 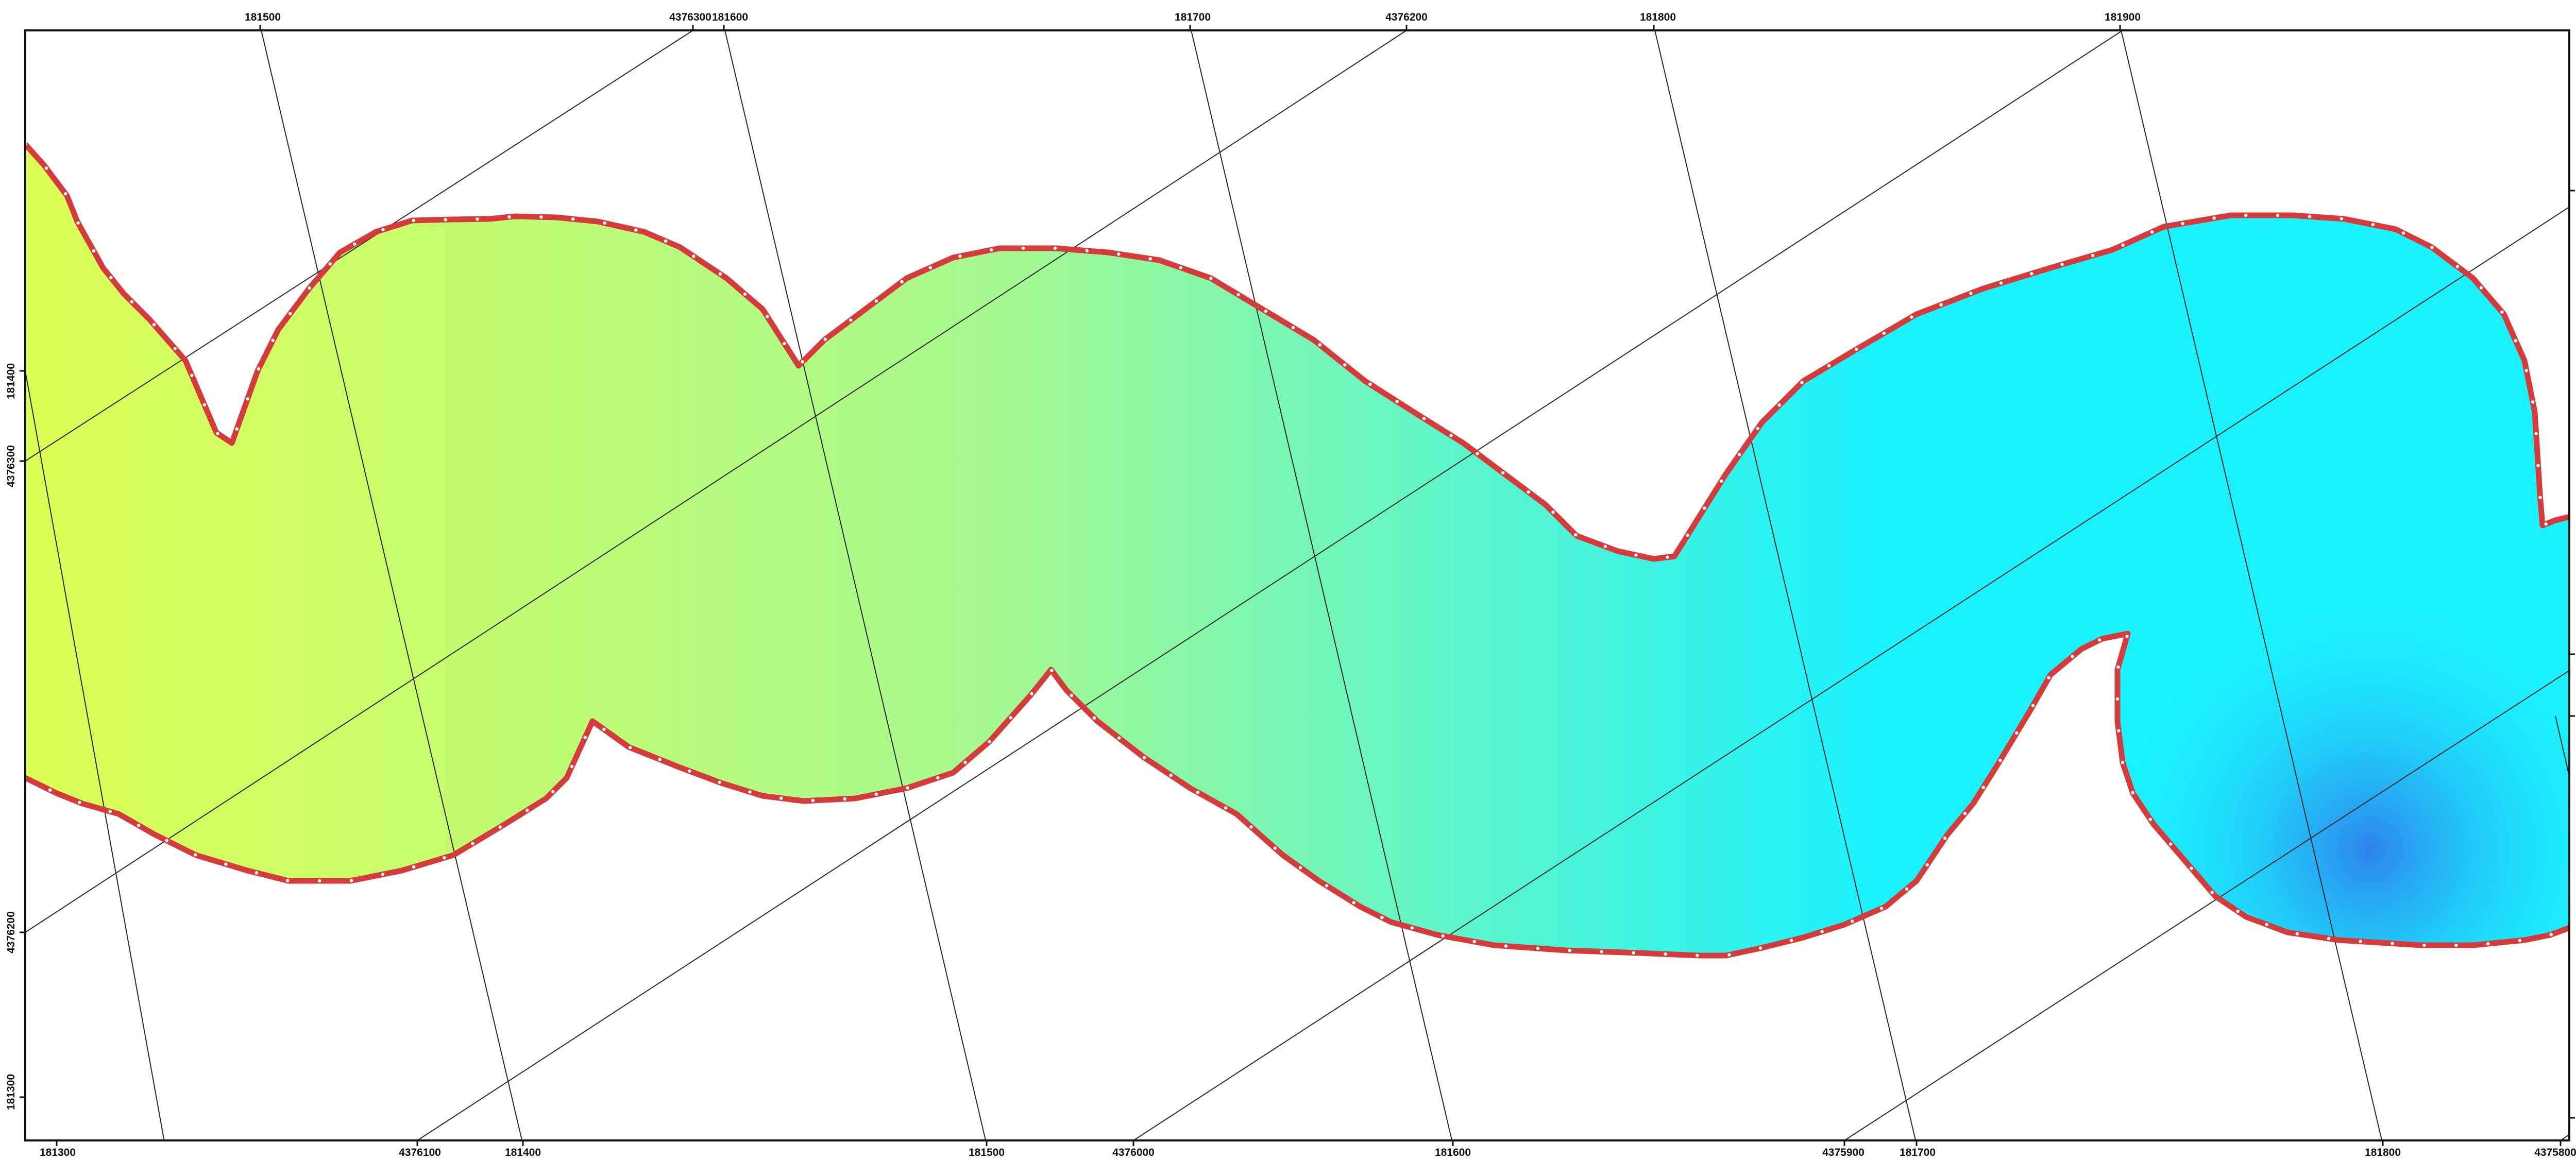 I want to click on top-label: 181900, so click(x=2123, y=17).